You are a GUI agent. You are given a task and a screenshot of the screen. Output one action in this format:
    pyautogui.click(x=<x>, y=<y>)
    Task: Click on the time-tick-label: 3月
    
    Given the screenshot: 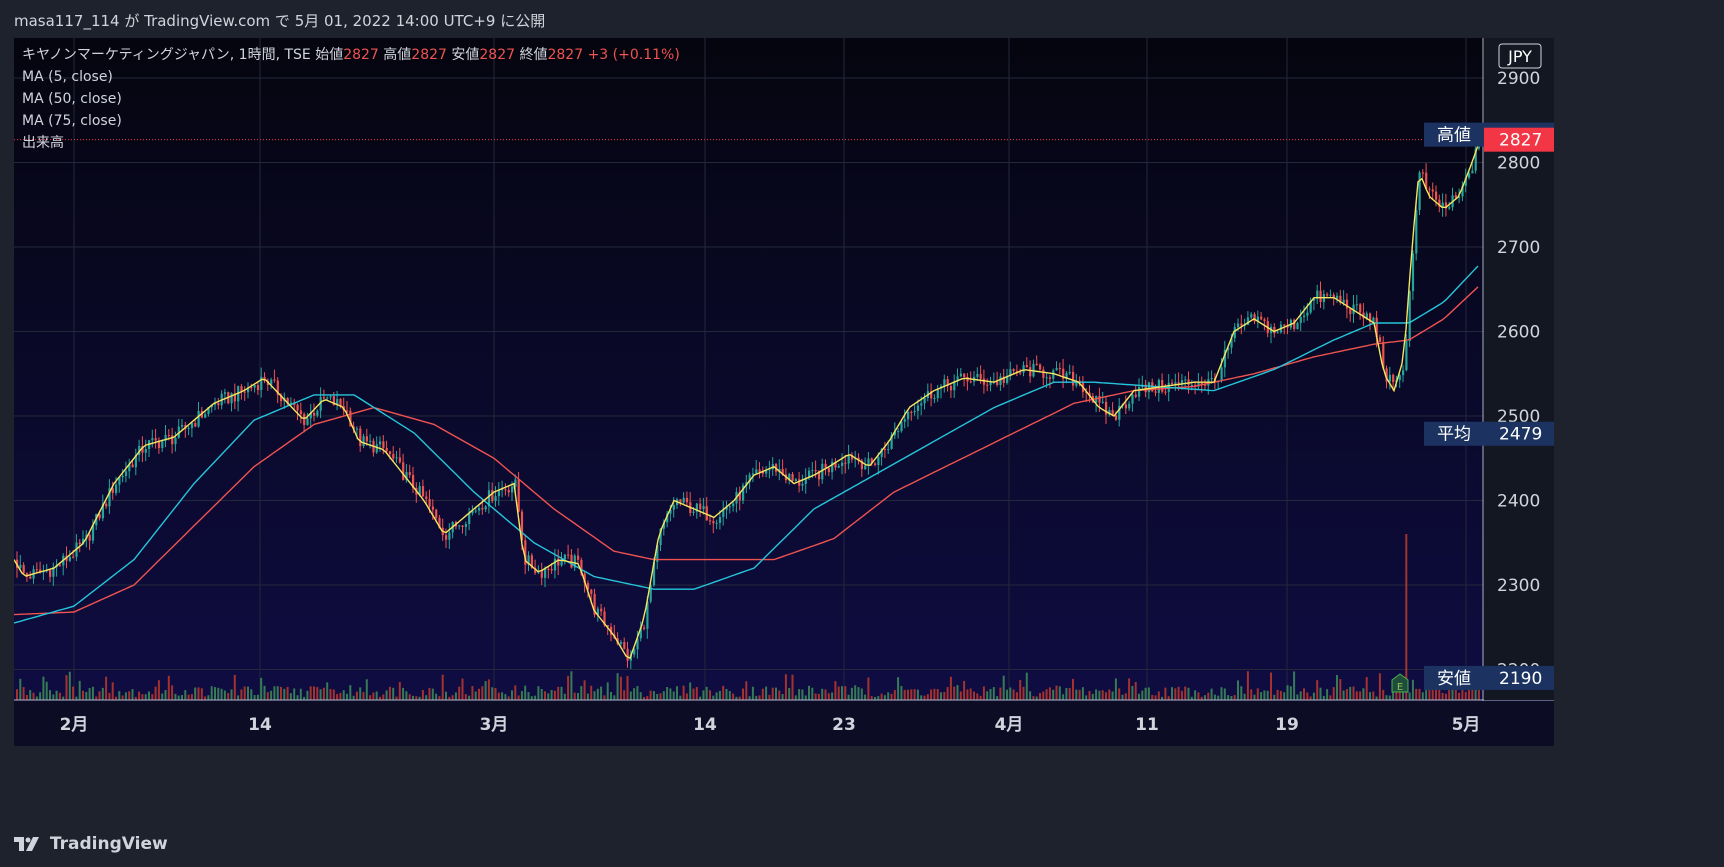 What is the action you would take?
    pyautogui.click(x=494, y=725)
    